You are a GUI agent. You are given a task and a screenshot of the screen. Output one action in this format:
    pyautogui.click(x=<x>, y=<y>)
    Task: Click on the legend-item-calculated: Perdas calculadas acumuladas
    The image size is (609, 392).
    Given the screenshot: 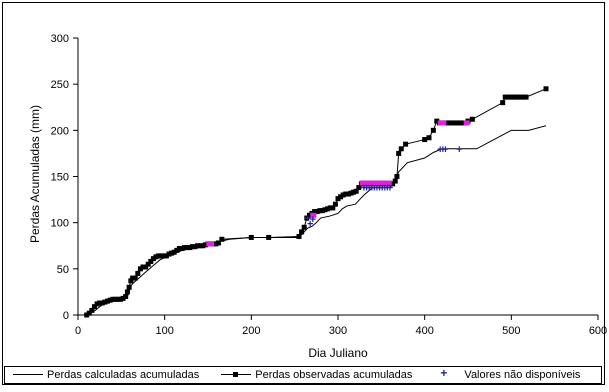 What is the action you would take?
    pyautogui.click(x=102, y=375)
    